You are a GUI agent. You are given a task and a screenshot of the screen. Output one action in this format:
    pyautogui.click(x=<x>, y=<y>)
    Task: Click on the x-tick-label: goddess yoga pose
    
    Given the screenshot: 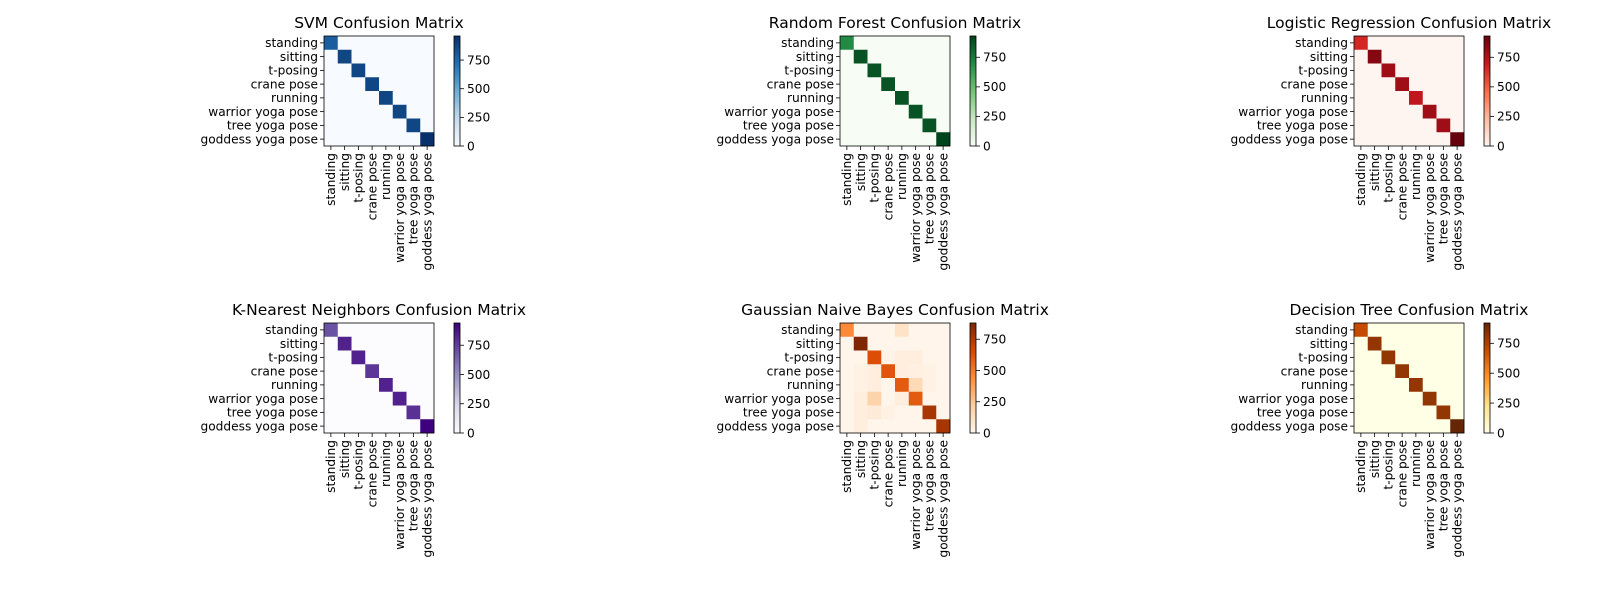 What is the action you would take?
    pyautogui.click(x=427, y=499)
    